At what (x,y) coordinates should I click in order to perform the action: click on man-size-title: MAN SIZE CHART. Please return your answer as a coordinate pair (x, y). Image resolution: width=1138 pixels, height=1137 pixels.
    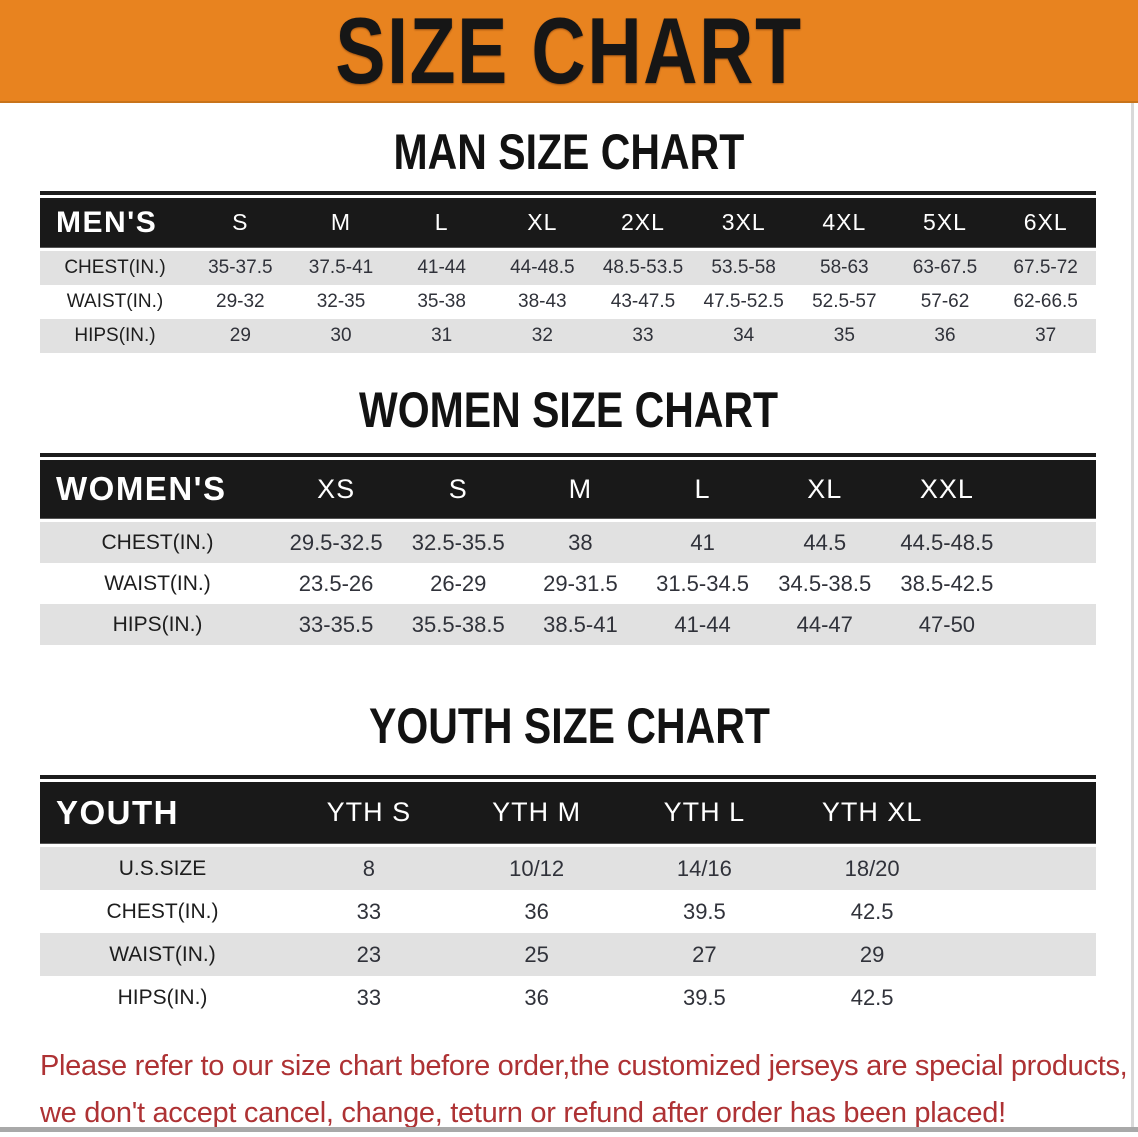
    Looking at the image, I should click on (569, 152).